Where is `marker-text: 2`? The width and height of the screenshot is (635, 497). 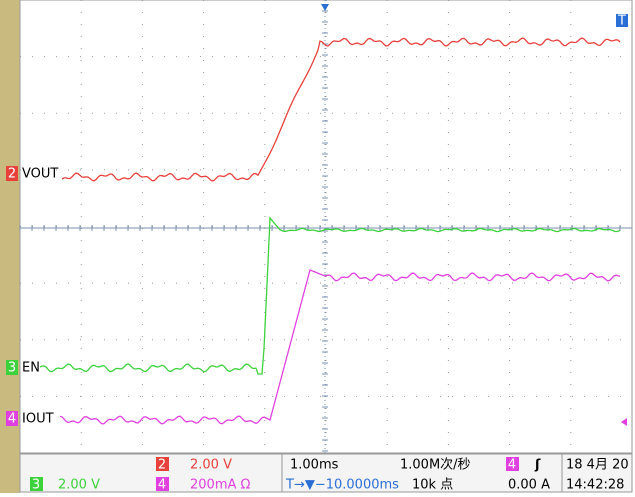
marker-text: 2 is located at coordinates (12, 174).